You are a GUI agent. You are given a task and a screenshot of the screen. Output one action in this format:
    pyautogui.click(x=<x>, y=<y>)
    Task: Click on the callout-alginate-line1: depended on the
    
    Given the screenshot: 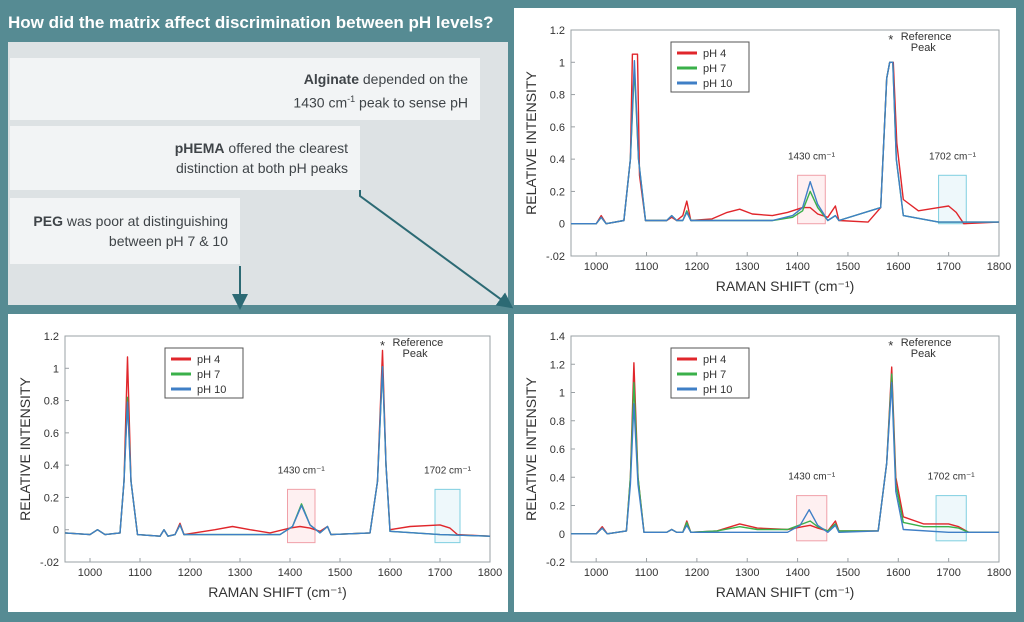 What is the action you would take?
    pyautogui.click(x=413, y=79)
    